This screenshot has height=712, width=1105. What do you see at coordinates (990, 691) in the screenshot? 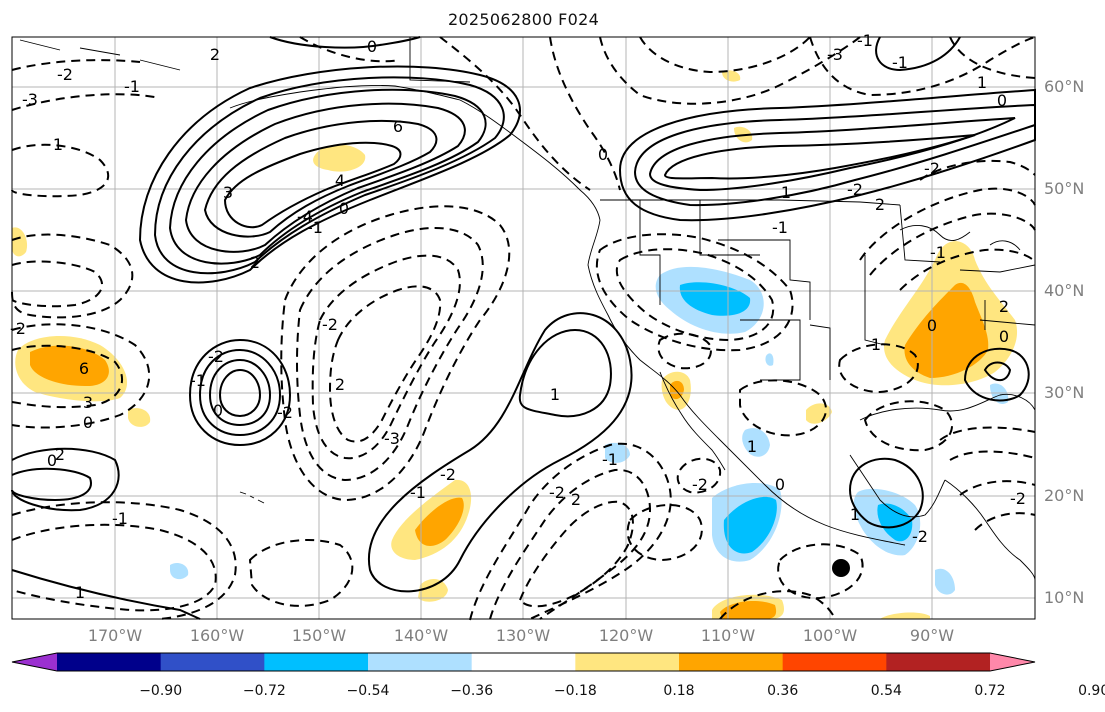
I see `colorbar-tick-label: 0.72` at bounding box center [990, 691].